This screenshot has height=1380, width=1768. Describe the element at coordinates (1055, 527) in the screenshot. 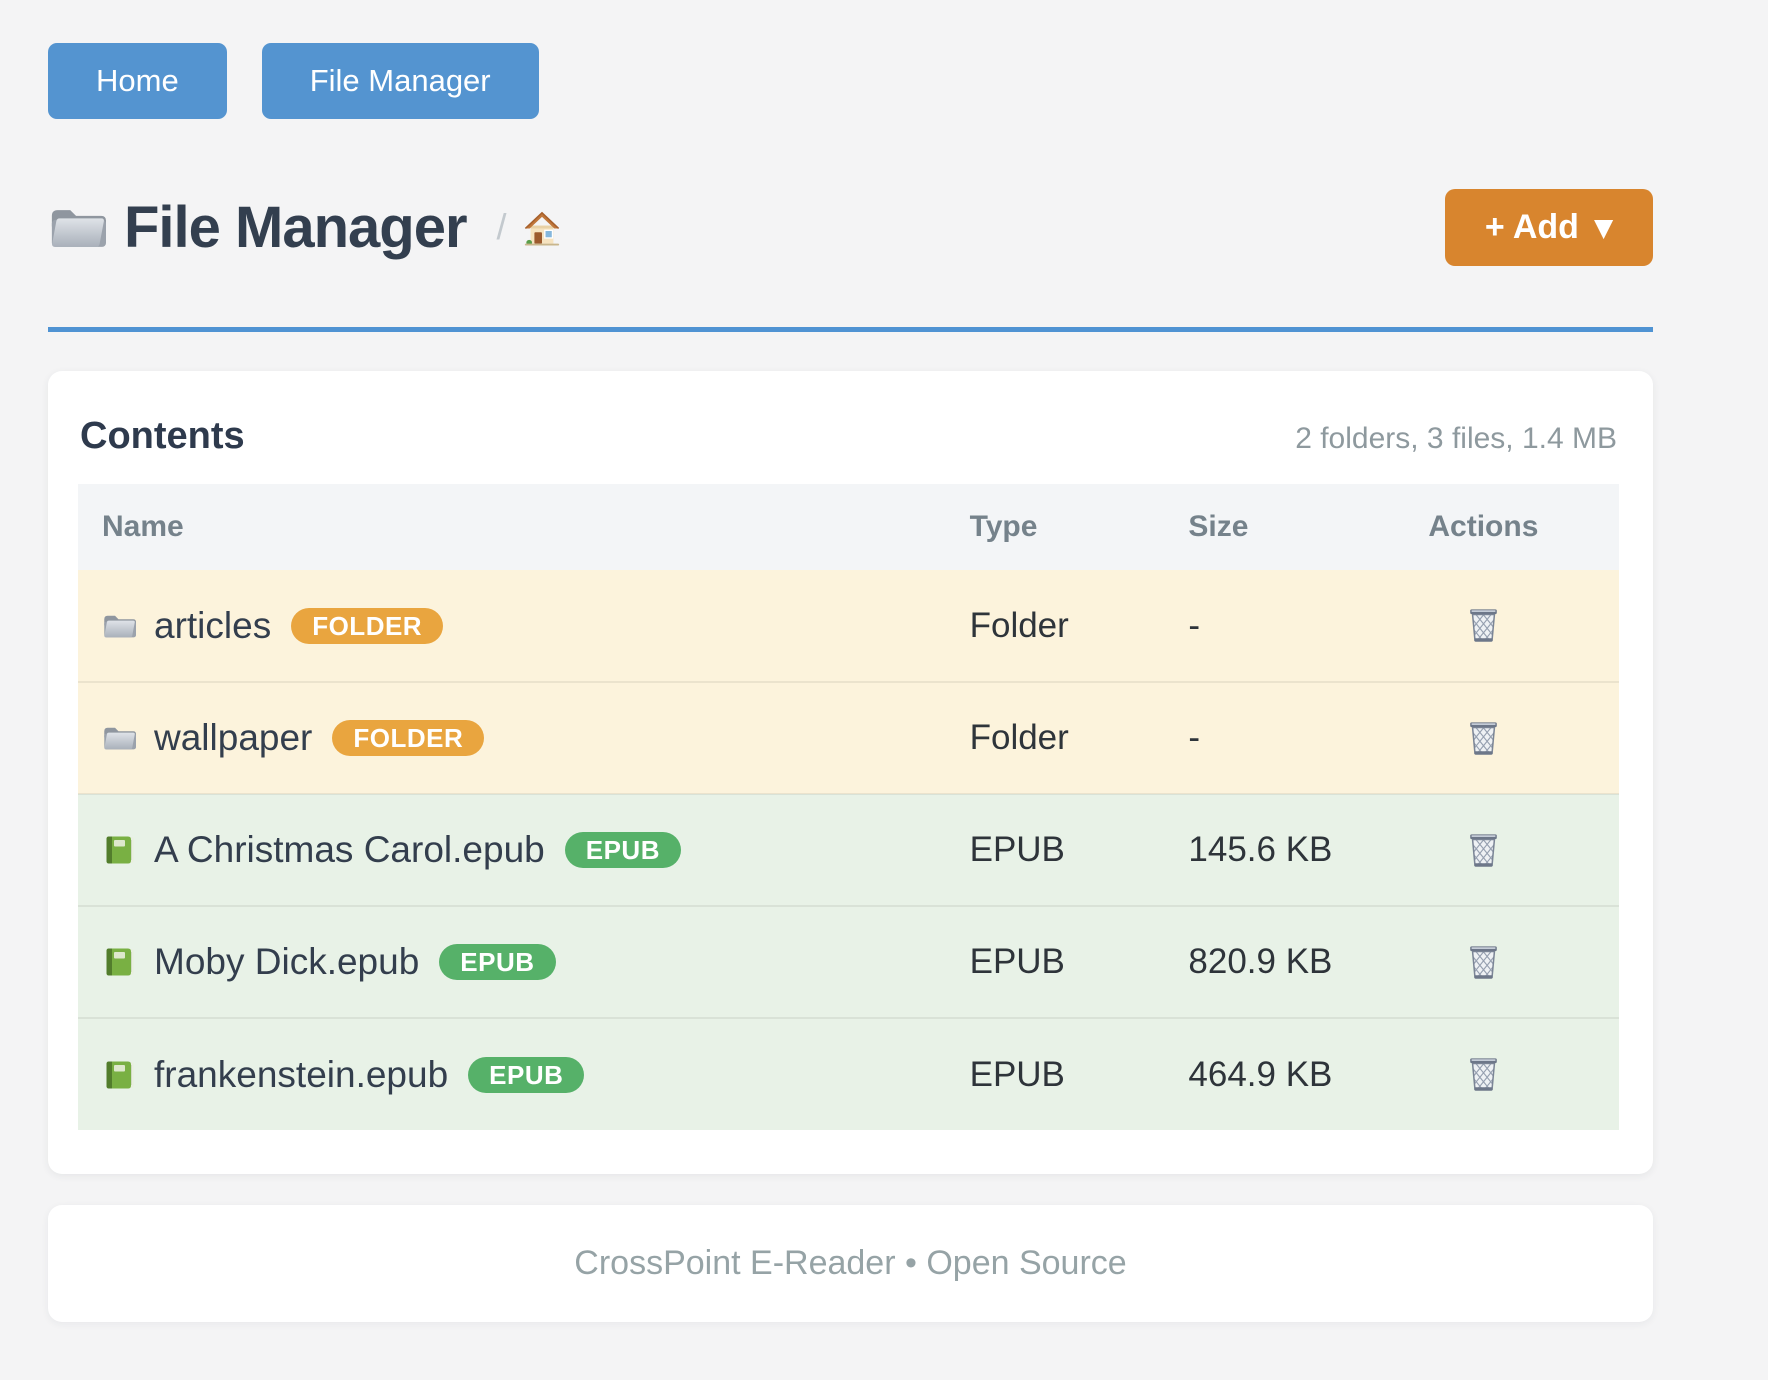

I see `column-header-type: Type` at that location.